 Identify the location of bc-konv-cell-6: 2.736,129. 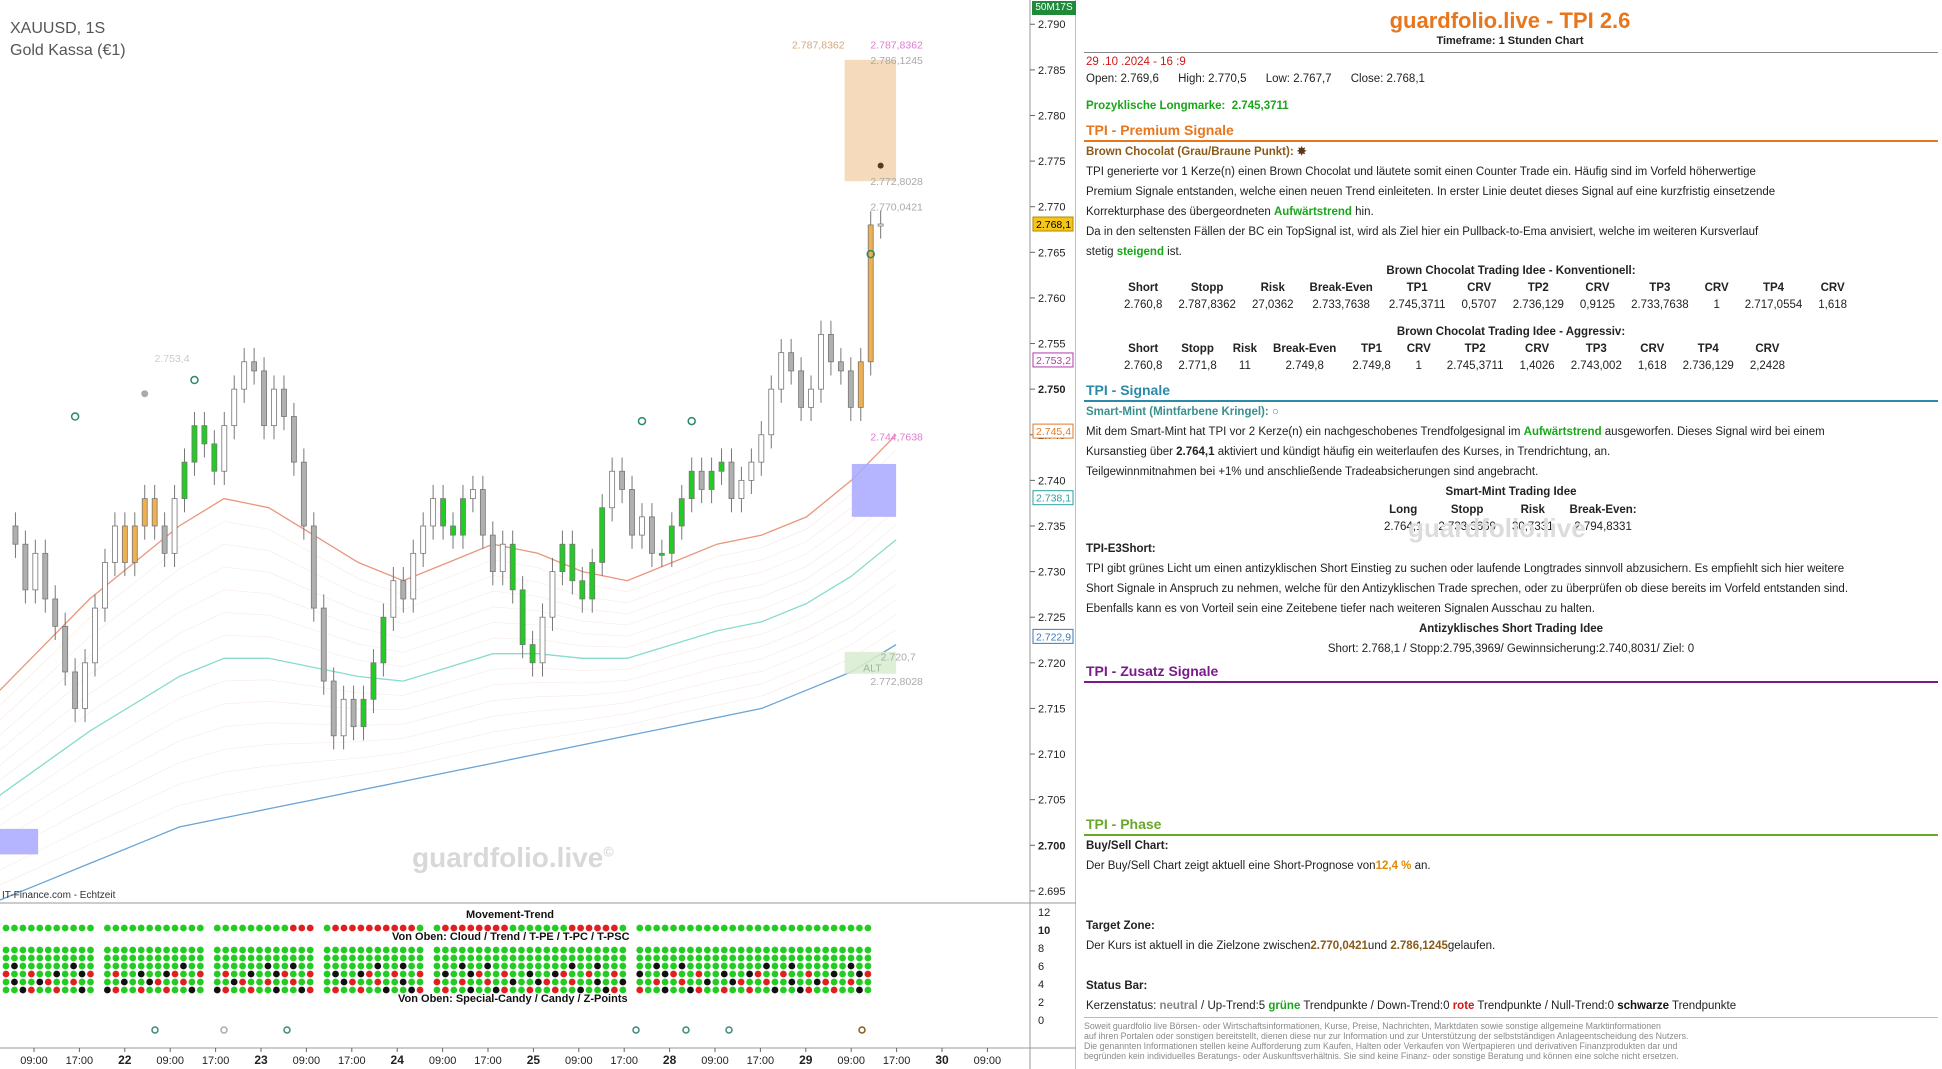
(1538, 305).